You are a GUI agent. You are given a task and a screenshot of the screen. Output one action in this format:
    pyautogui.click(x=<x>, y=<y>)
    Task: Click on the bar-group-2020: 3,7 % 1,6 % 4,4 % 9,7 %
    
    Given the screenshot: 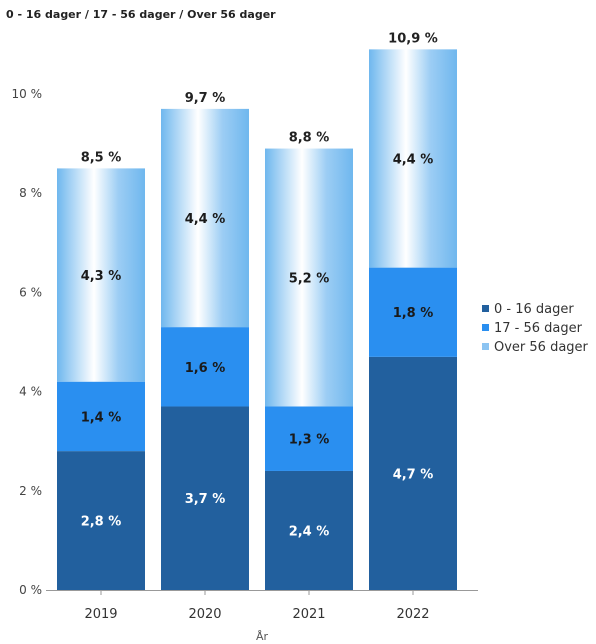 What is the action you would take?
    pyautogui.click(x=205, y=340)
    